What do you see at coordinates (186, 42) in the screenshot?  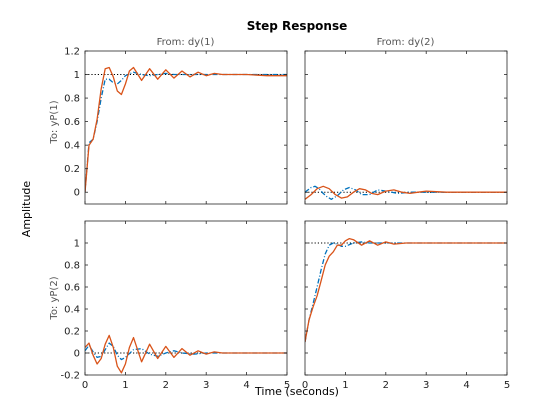 I see `column-title-1: From: dy(1)` at bounding box center [186, 42].